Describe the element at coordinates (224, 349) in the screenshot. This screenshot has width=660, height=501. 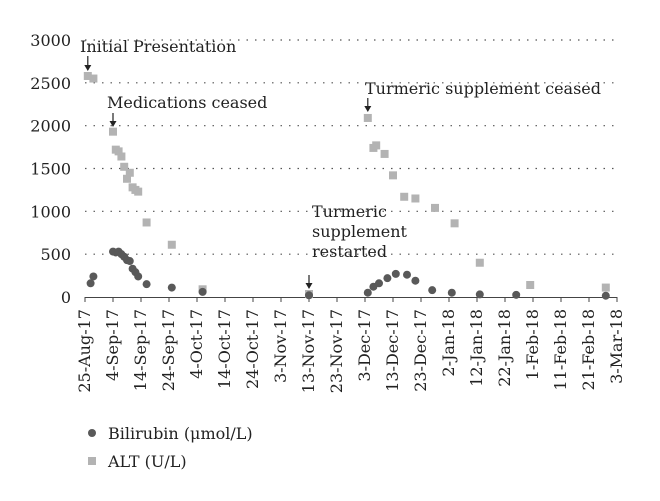
I see `x-tick-label: 14-Oct-17` at that location.